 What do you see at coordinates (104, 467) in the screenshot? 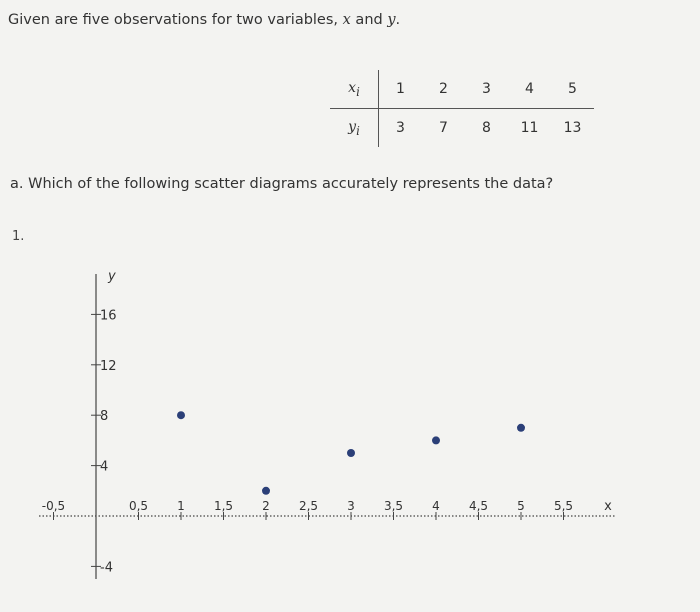
I see `y-tick-label: 4` at bounding box center [104, 467].